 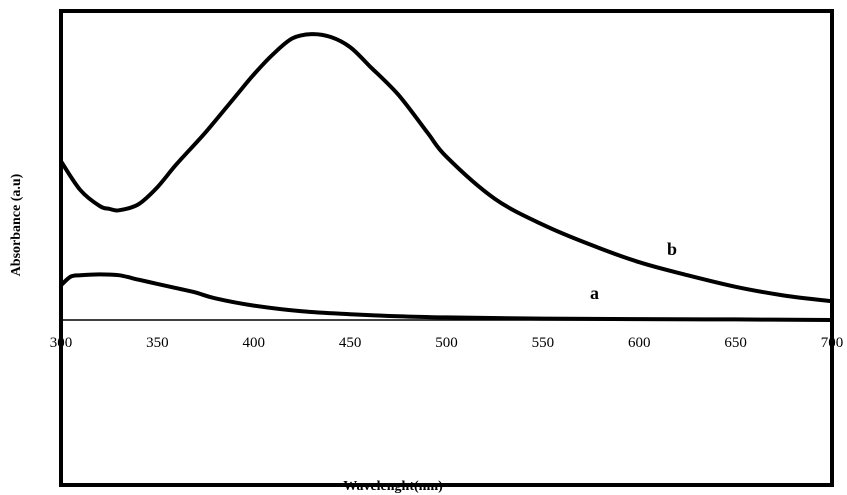 I want to click on series-label-a: a, so click(x=594, y=293).